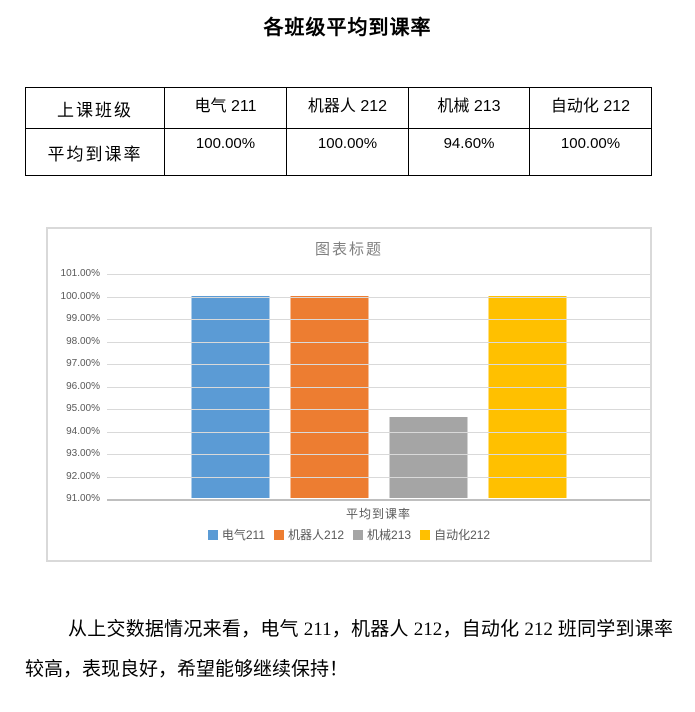 The height and width of the screenshot is (712, 695). What do you see at coordinates (83, 408) in the screenshot?
I see `y-axis-tick-label: 95.00%` at bounding box center [83, 408].